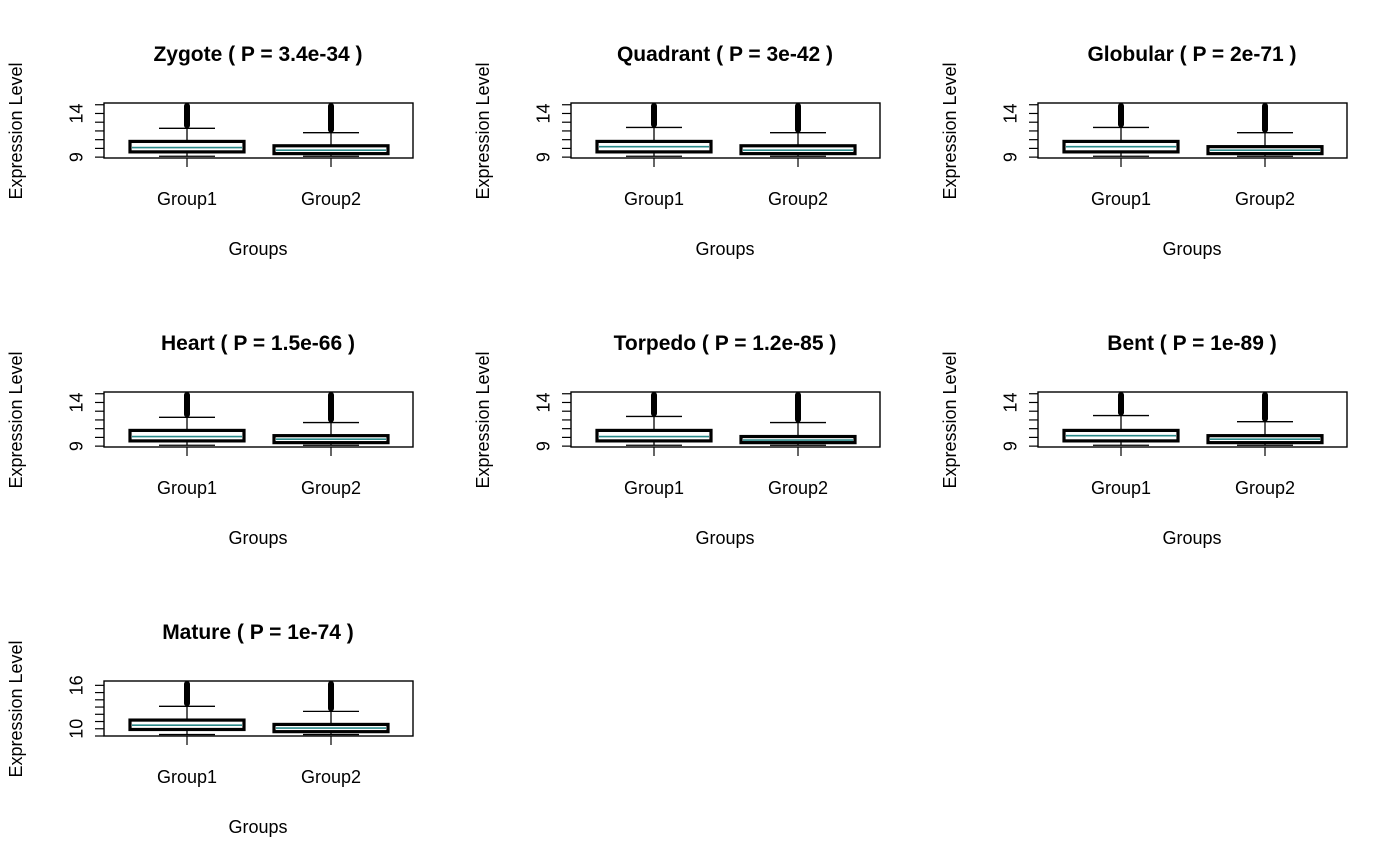  I want to click on panel-title: Quadrant ( P = 3e-42 ), so click(725, 54).